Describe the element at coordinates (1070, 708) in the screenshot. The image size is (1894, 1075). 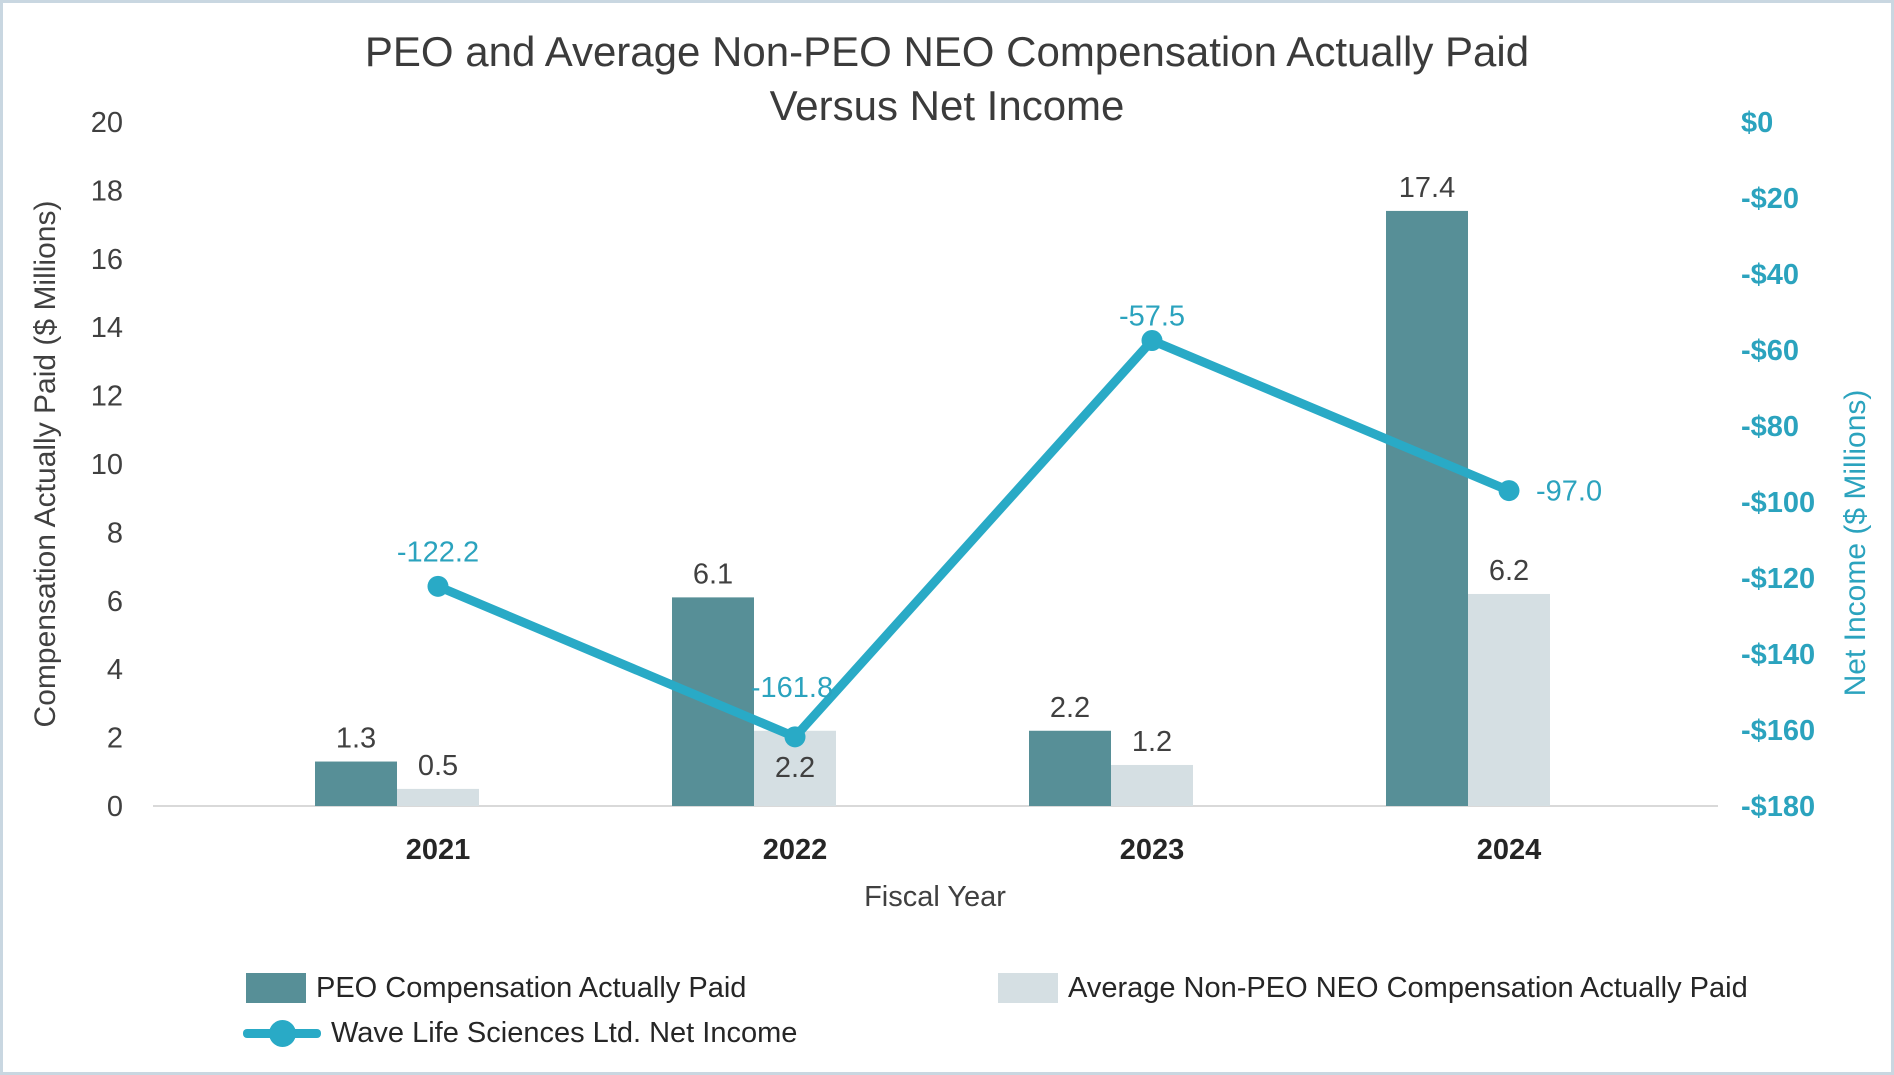
I see `bar-label-peo-2023: 2.2` at that location.